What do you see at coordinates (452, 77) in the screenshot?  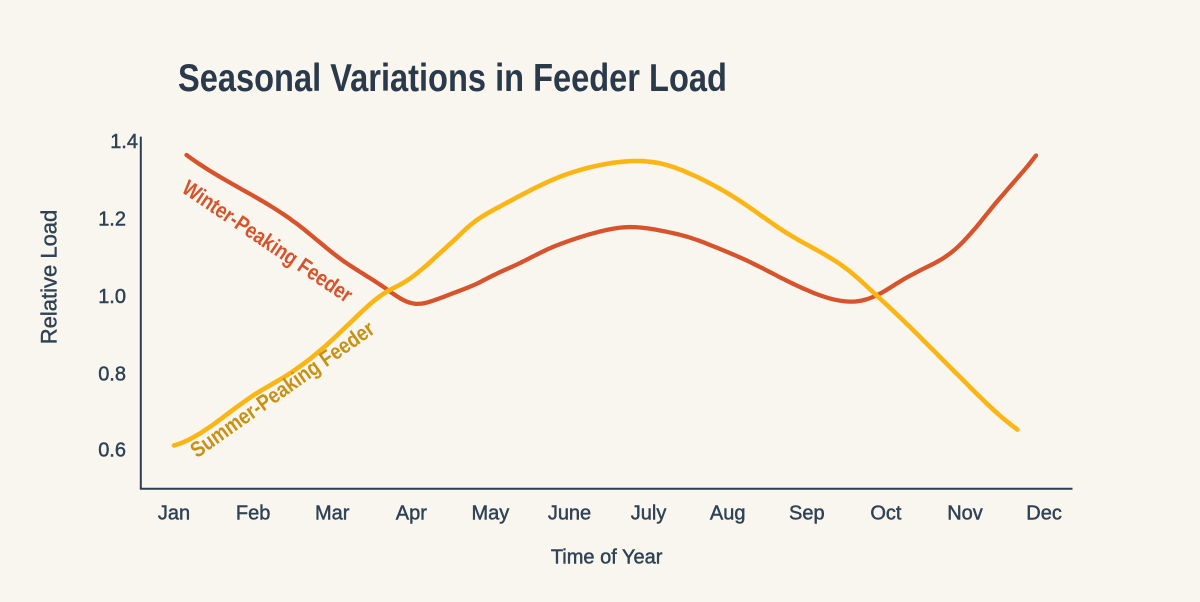 I see `svg-text:Seasonal Variations in Feeder: Seasonal Variations in Feeder Load` at bounding box center [452, 77].